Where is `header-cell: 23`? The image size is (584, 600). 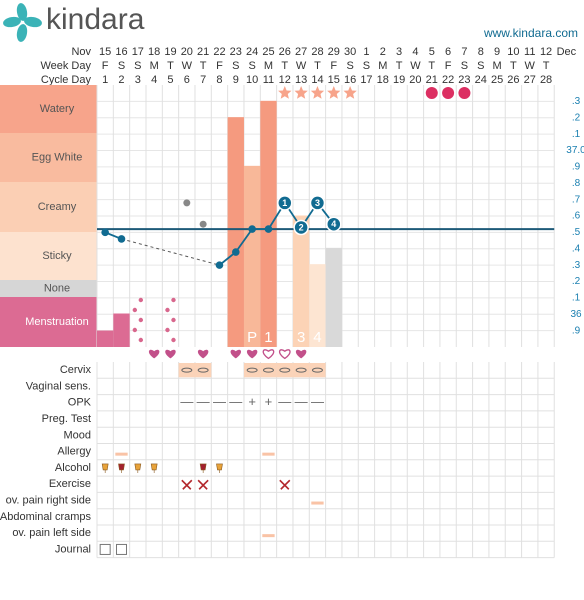
header-cell: 23 is located at coordinates (236, 52).